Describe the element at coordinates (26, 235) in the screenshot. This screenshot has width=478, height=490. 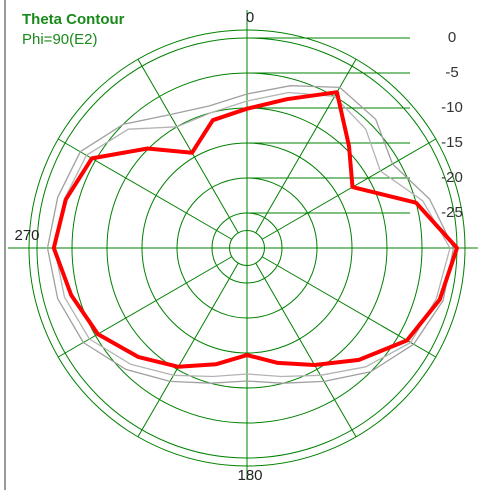
I see `theta-tick-label: 270` at that location.